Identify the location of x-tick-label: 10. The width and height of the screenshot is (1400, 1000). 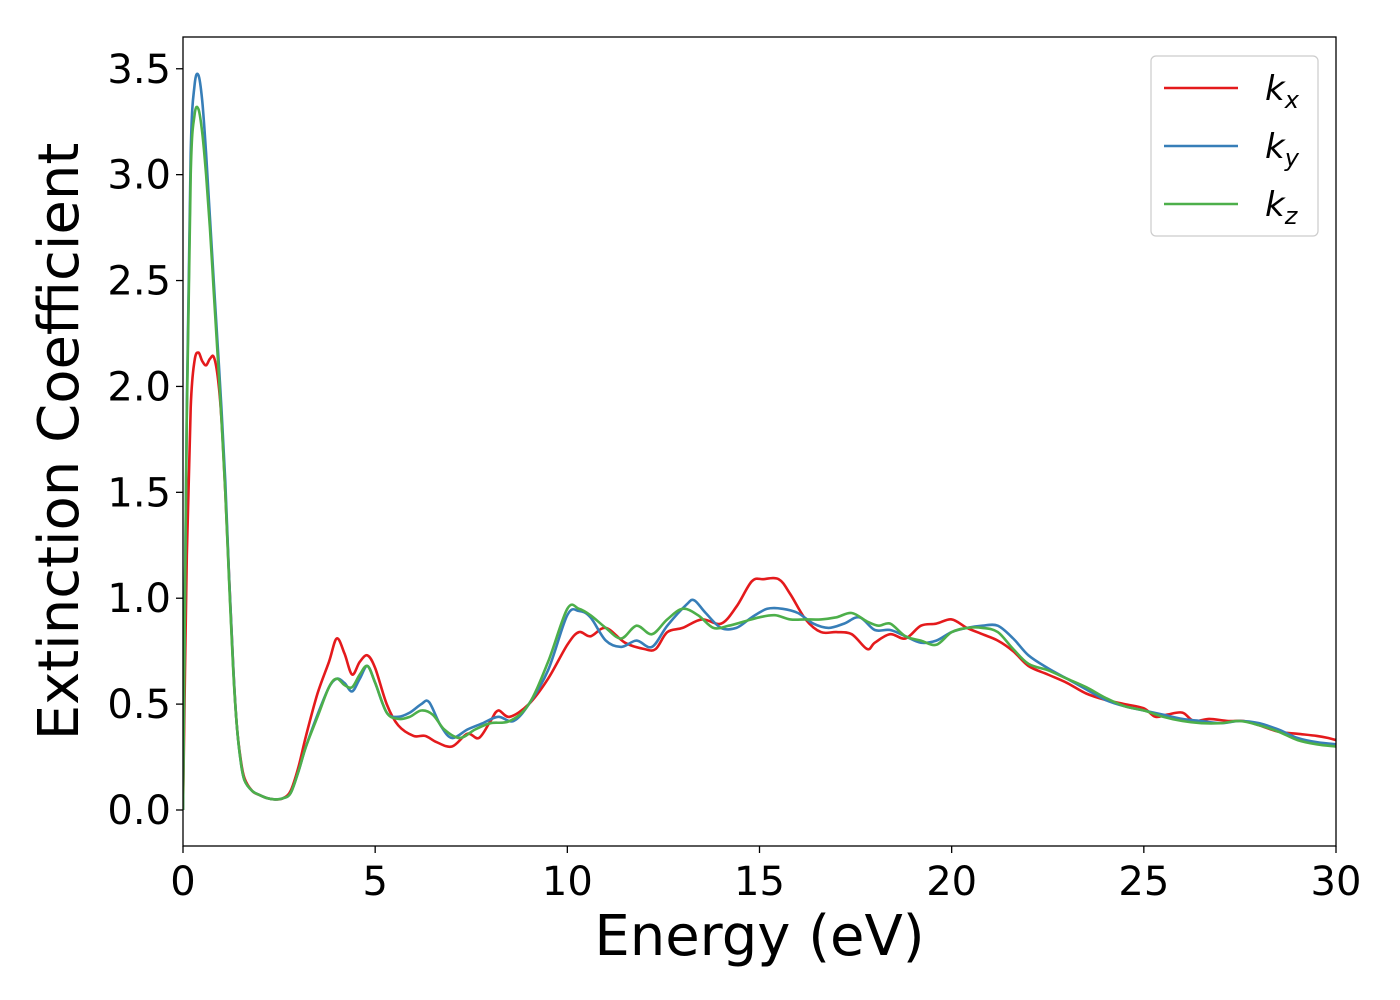
(567, 882).